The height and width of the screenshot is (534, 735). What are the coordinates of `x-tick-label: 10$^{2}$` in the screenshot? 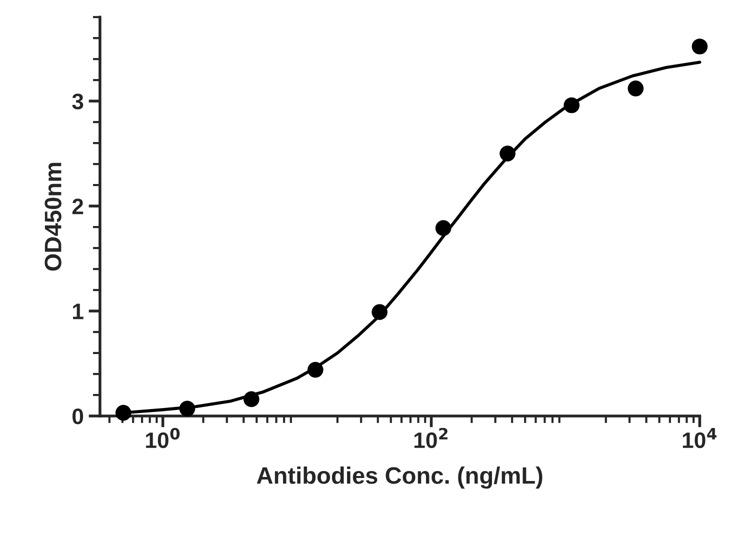 It's located at (431, 438).